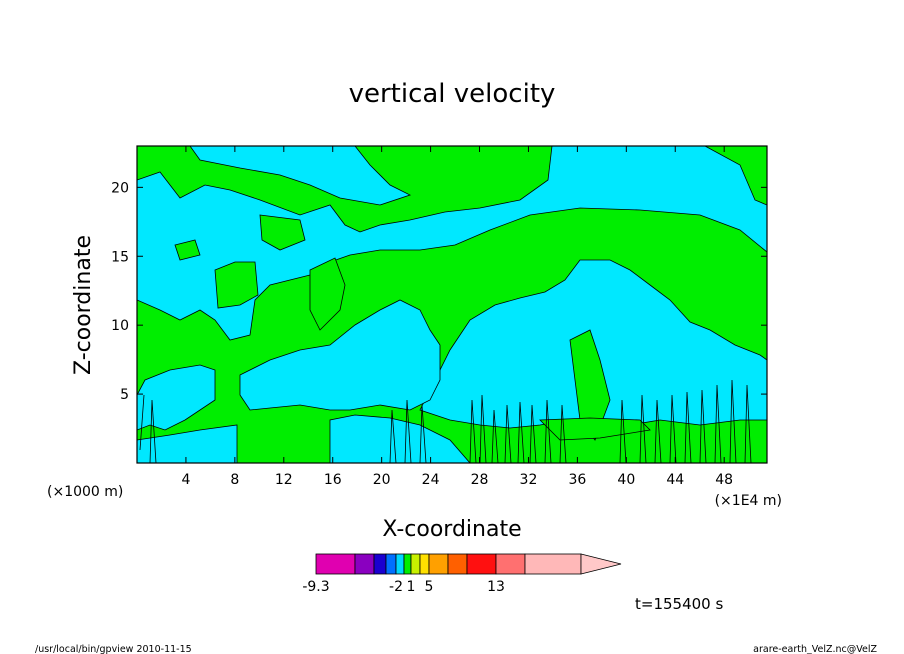  What do you see at coordinates (236, 285) in the screenshot?
I see `green-island-a` at bounding box center [236, 285].